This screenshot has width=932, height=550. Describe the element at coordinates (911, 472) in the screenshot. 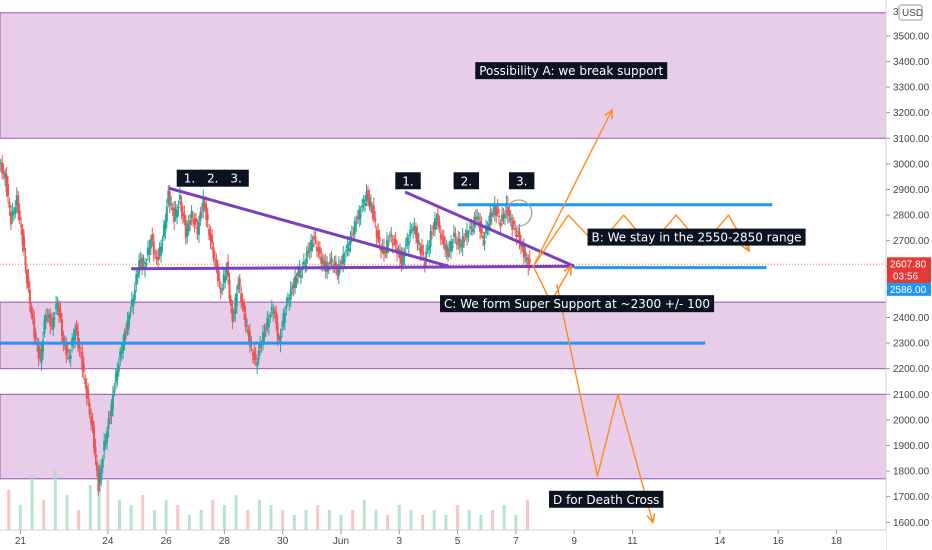

I see `y-tick-label: 1800.00` at that location.